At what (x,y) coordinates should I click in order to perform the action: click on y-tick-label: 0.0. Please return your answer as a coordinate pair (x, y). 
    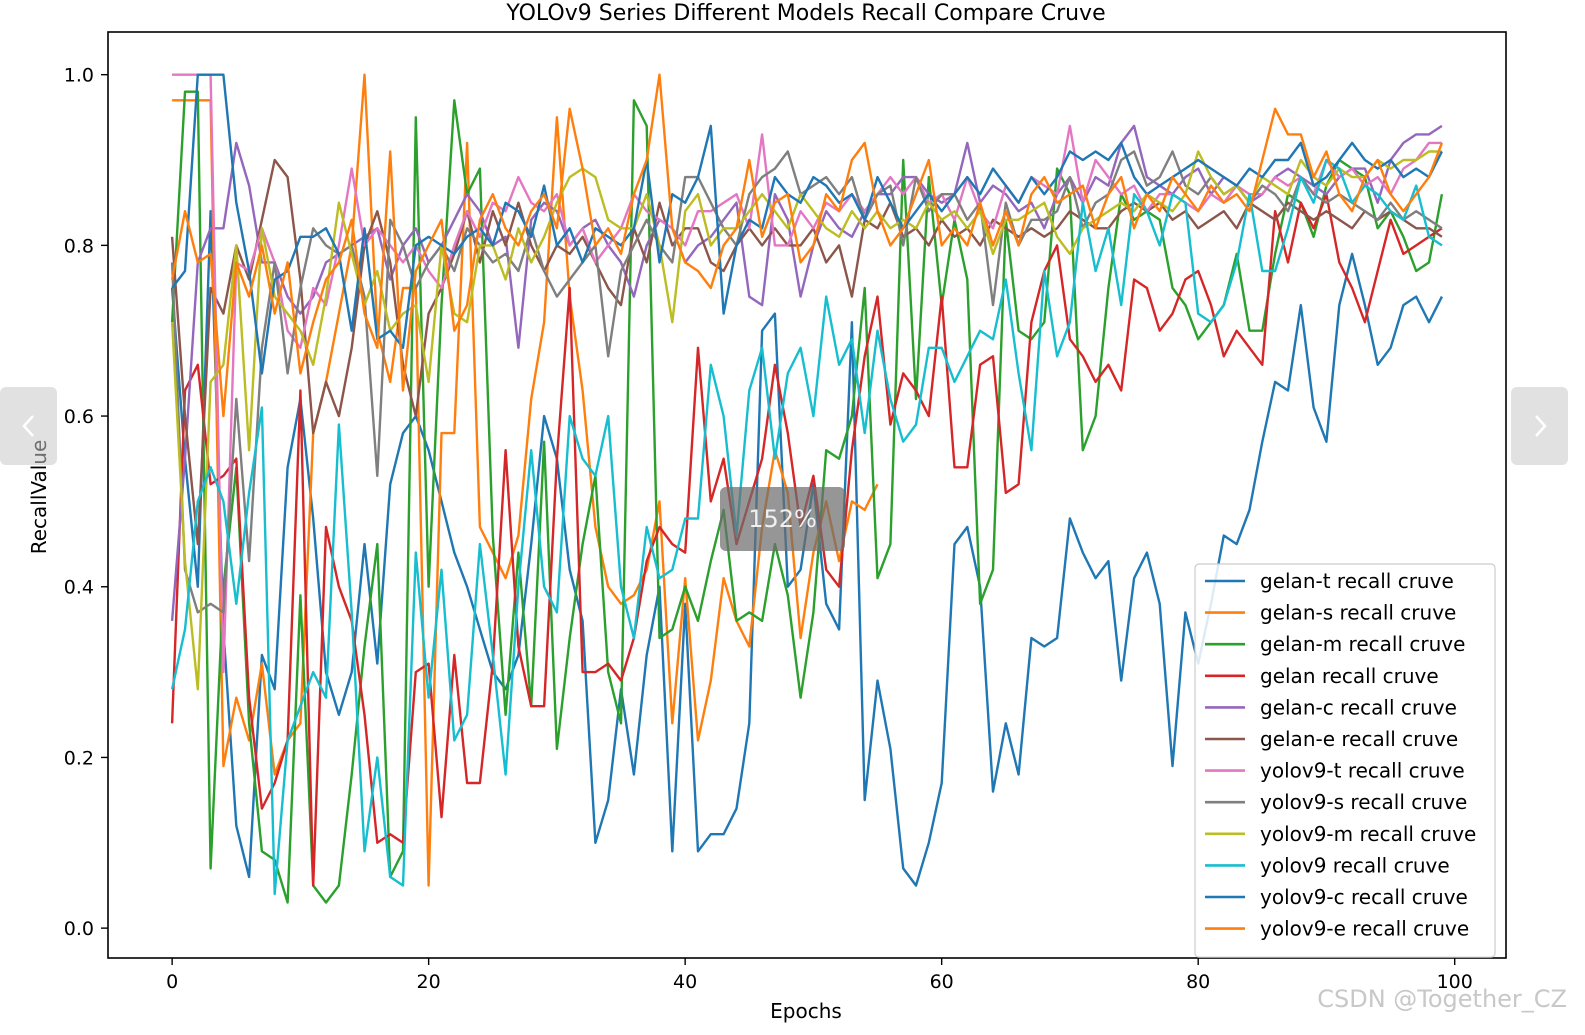
    Looking at the image, I should click on (79, 929).